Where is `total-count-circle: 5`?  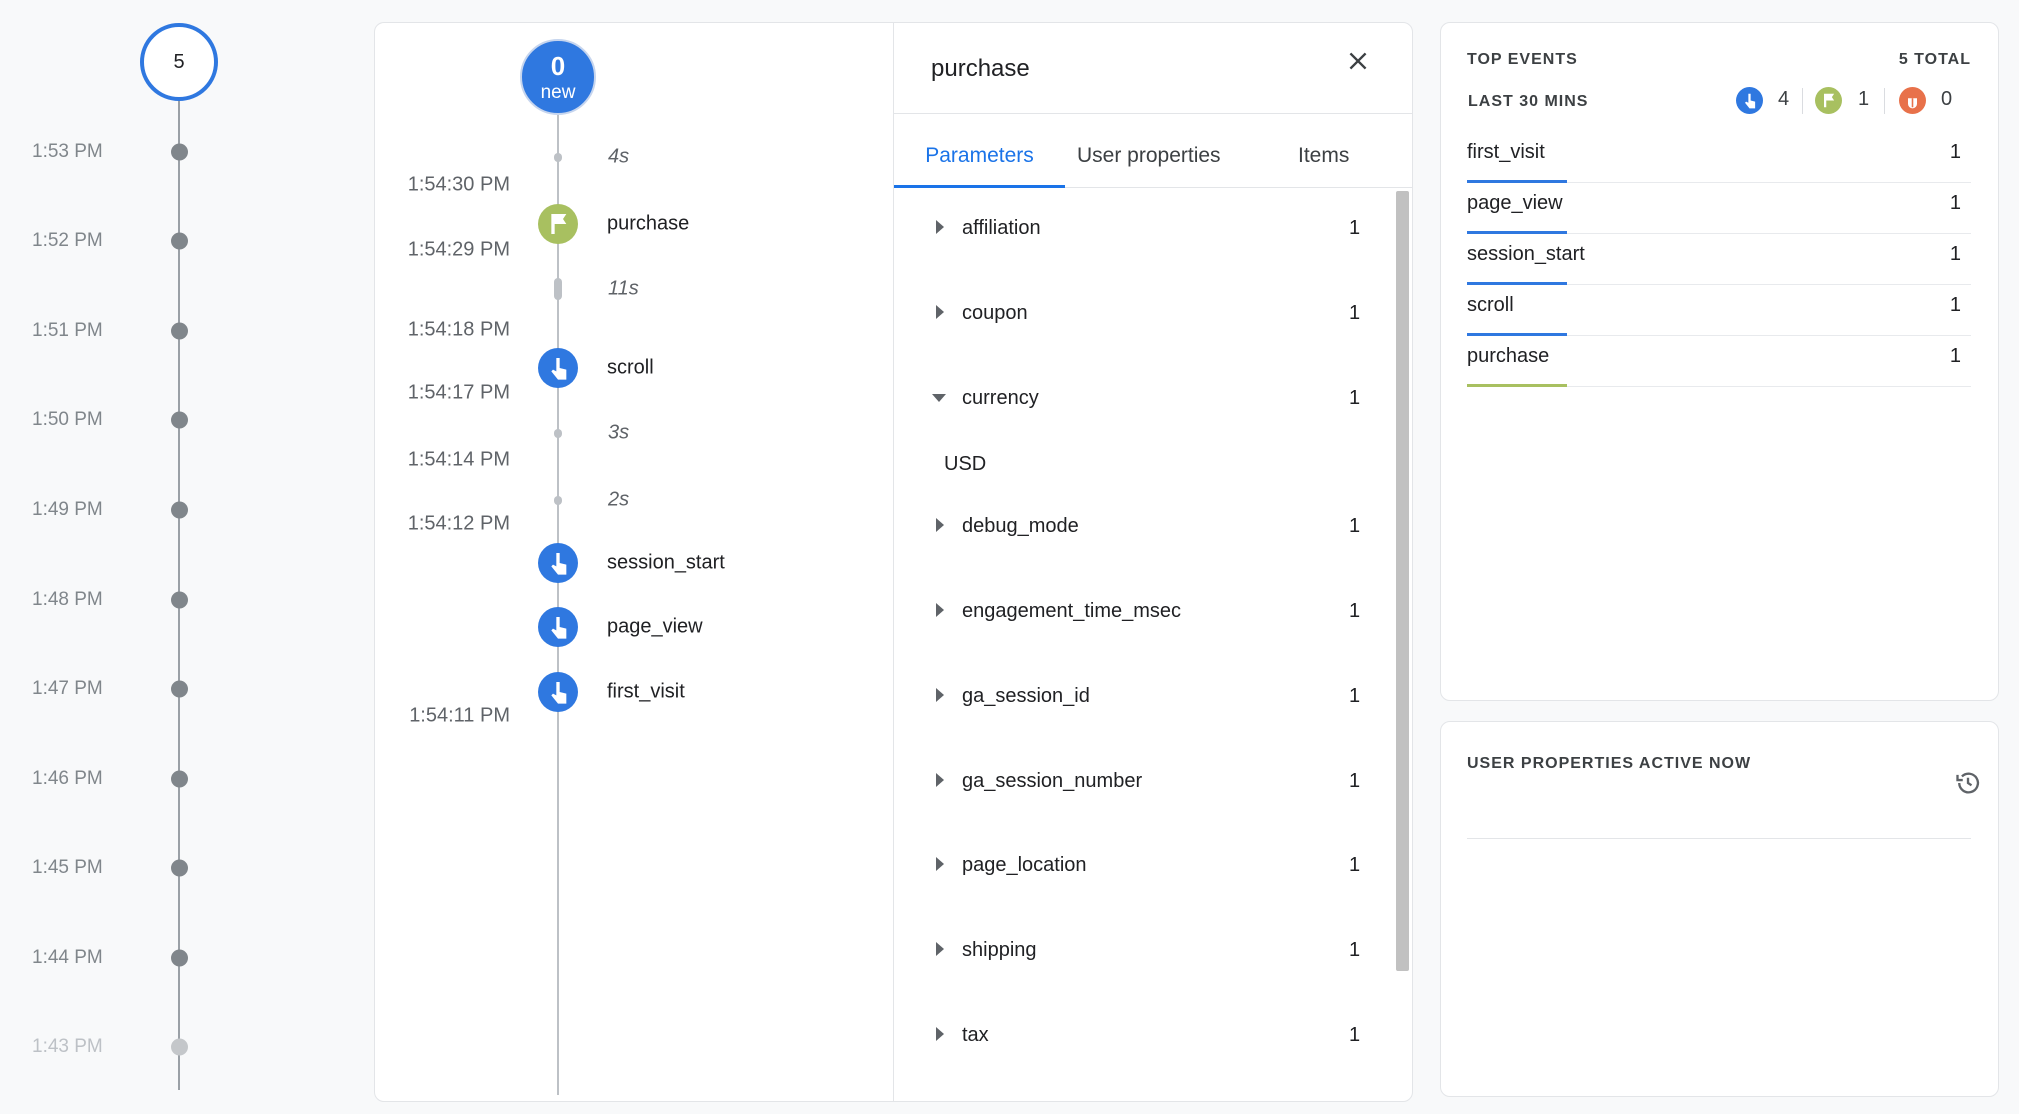
total-count-circle: 5 is located at coordinates (179, 62).